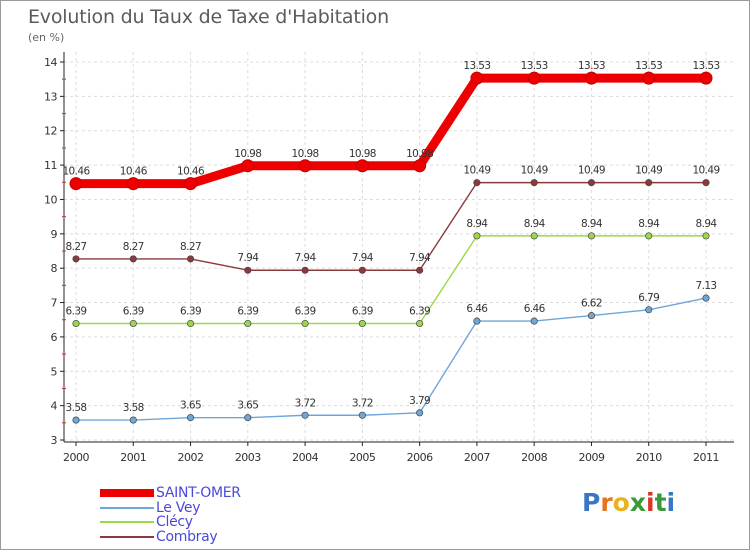 This screenshot has height=550, width=750. What do you see at coordinates (133, 457) in the screenshot?
I see `x-tick-label: 2001` at bounding box center [133, 457].